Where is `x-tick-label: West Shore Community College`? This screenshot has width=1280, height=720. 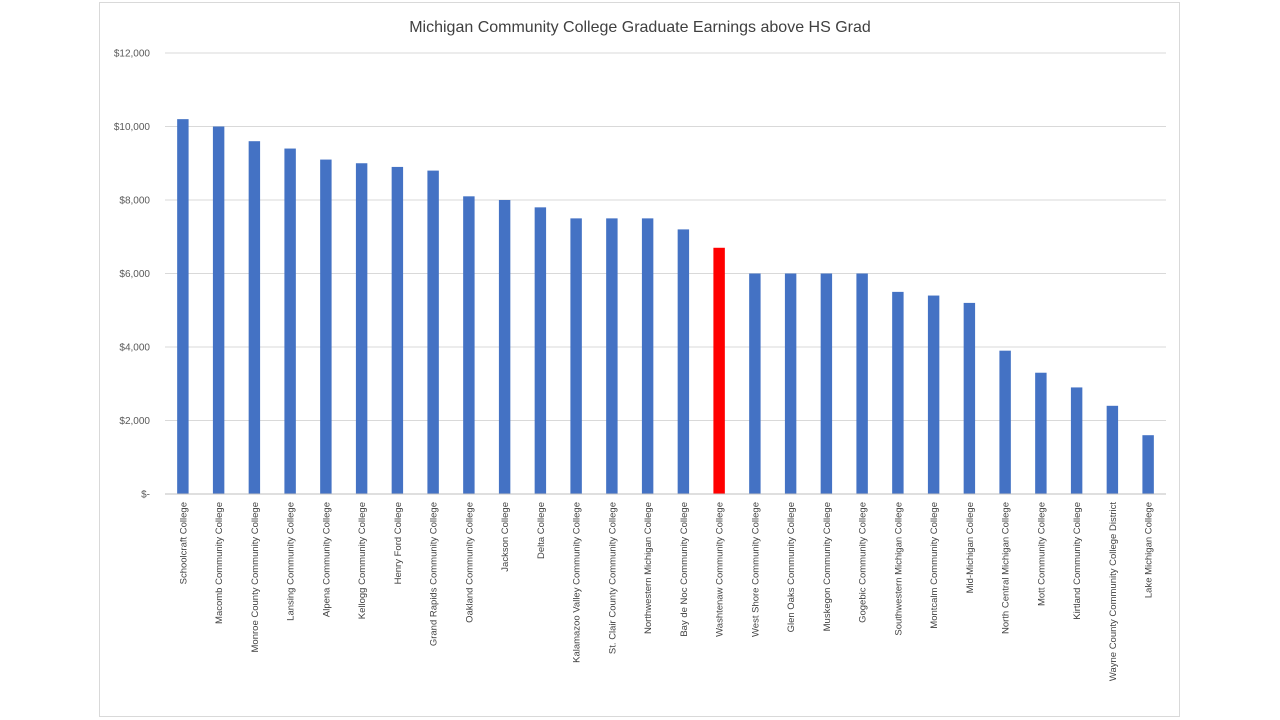
x-tick-label: West Shore Community College is located at coordinates (755, 569).